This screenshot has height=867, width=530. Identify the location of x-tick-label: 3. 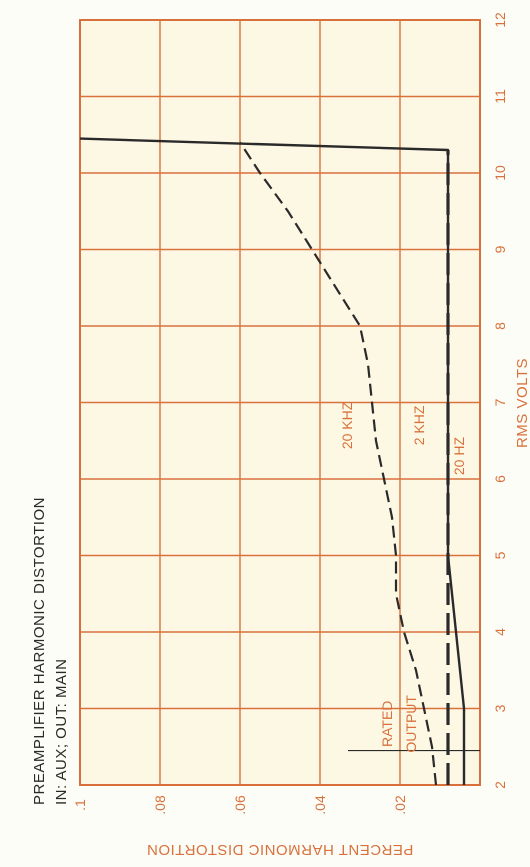
(500, 708).